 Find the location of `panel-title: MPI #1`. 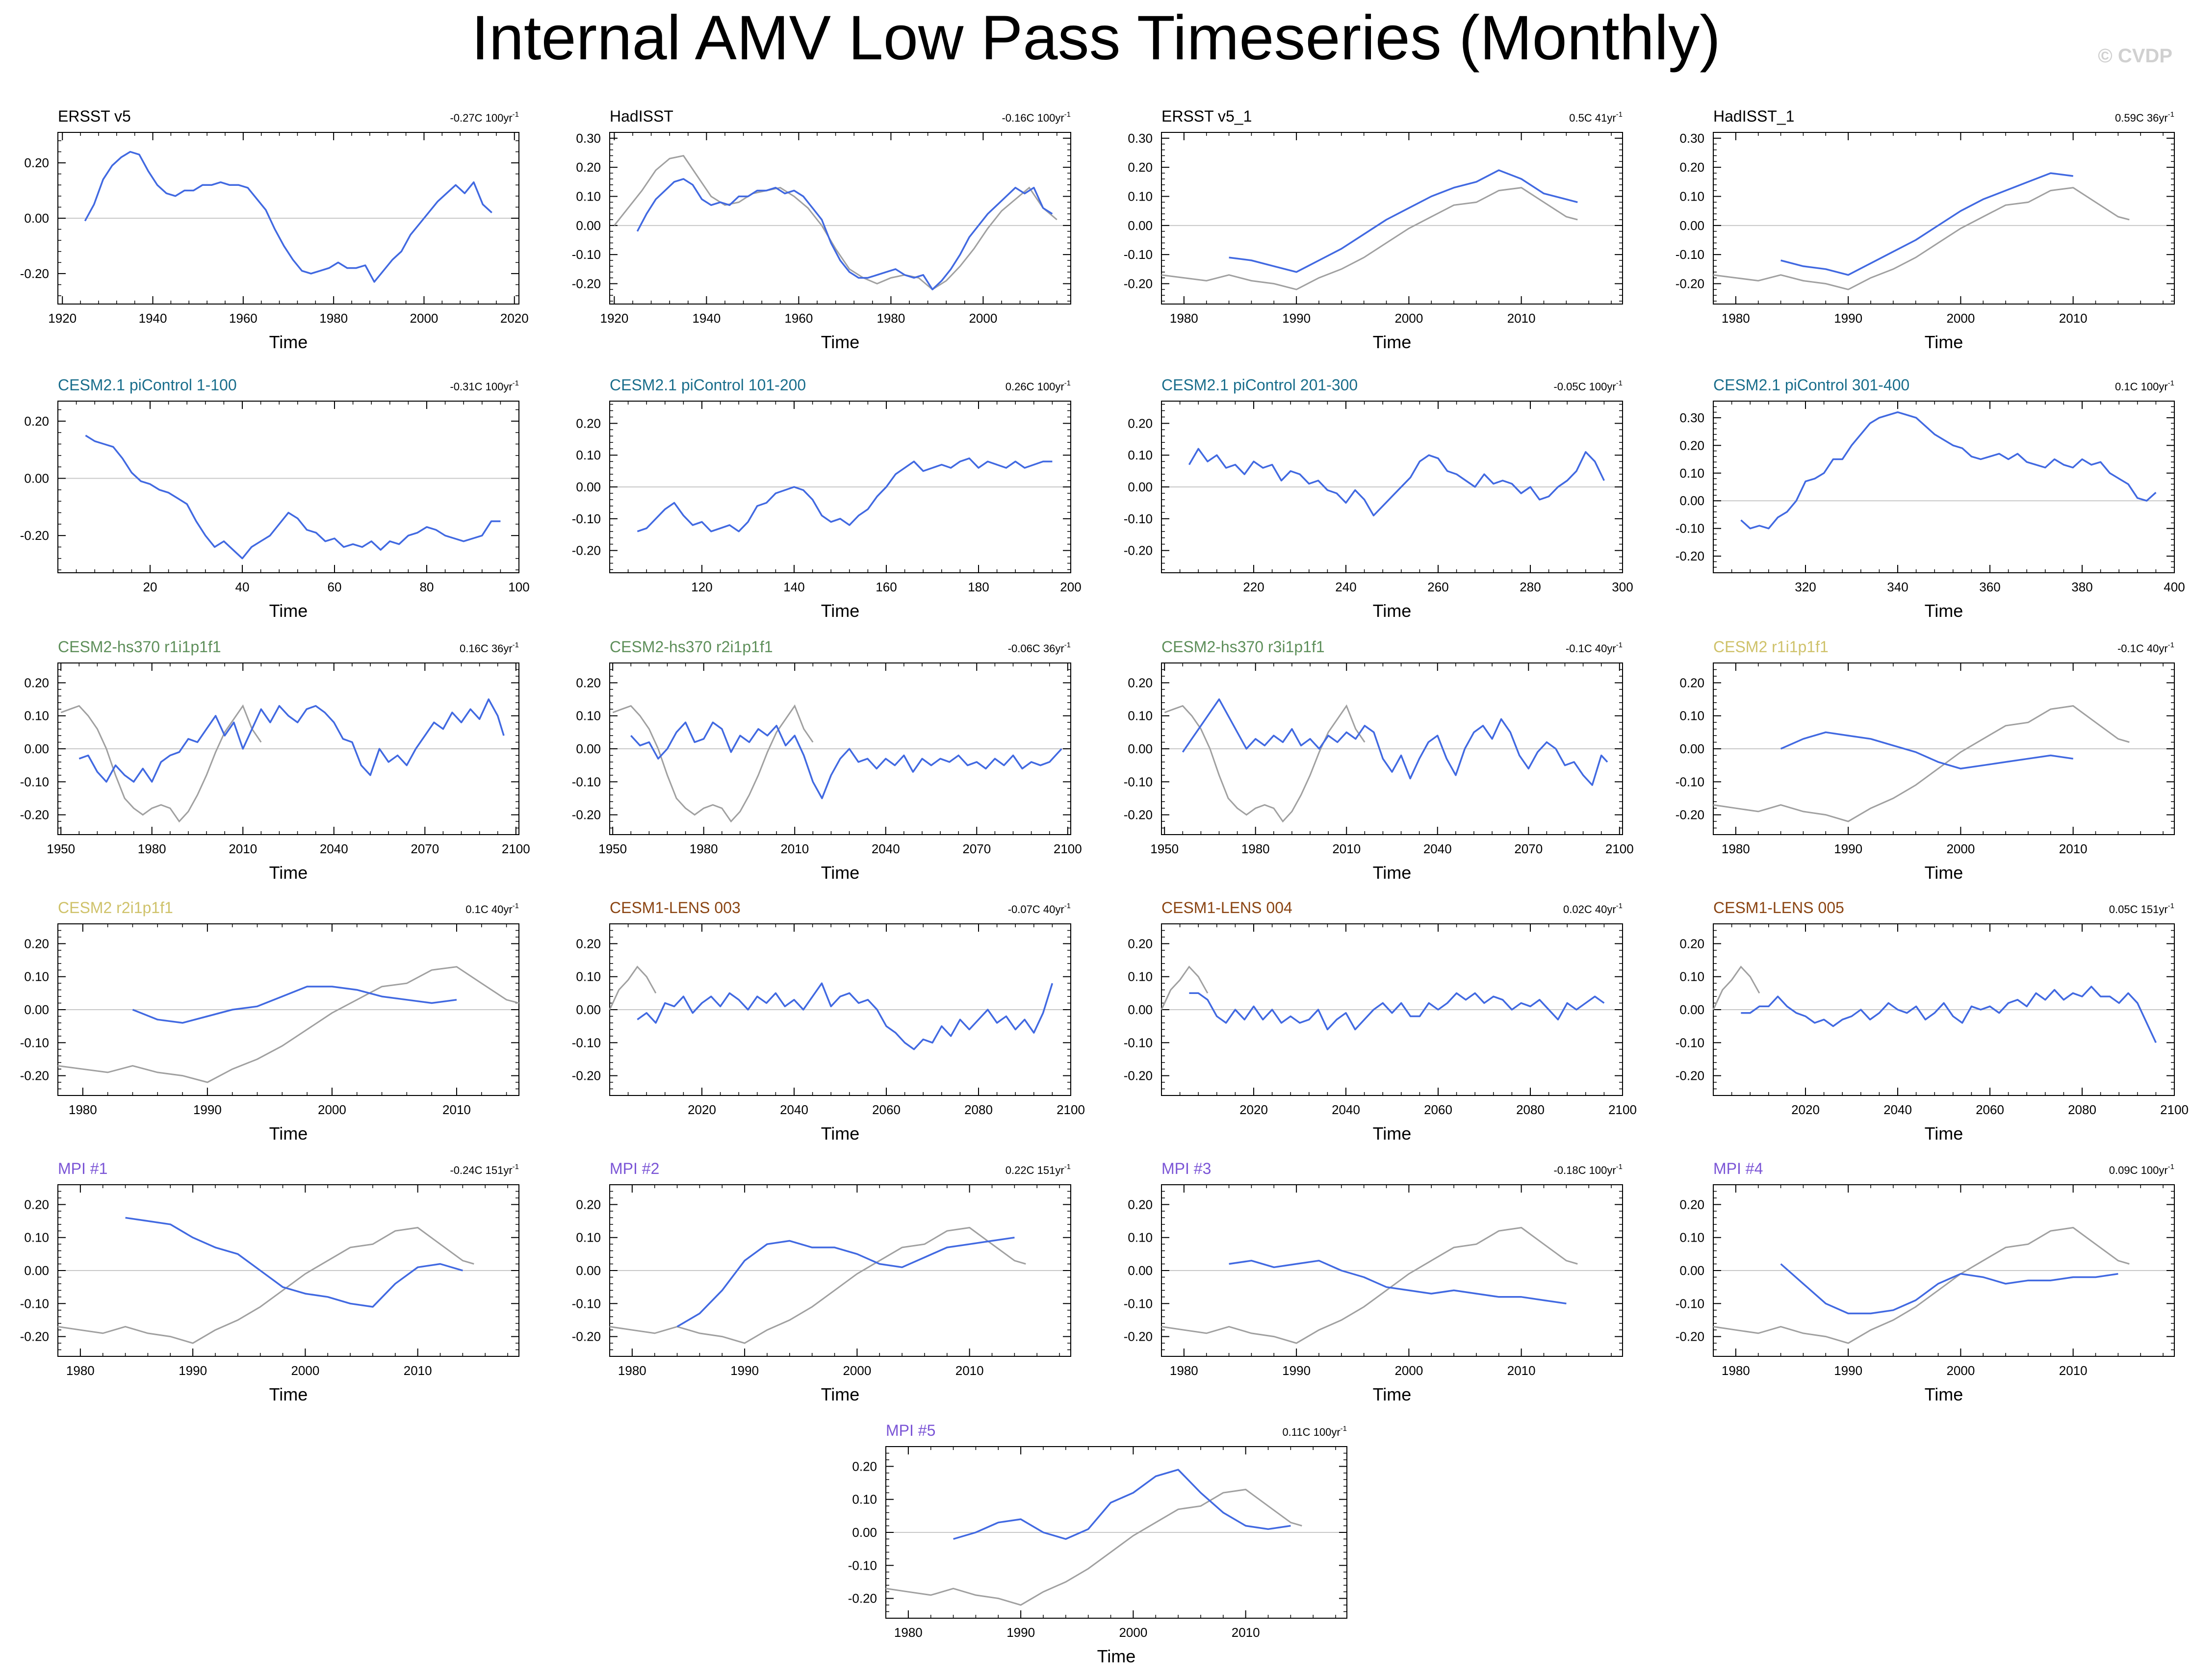

panel-title: MPI #1 is located at coordinates (82, 1168).